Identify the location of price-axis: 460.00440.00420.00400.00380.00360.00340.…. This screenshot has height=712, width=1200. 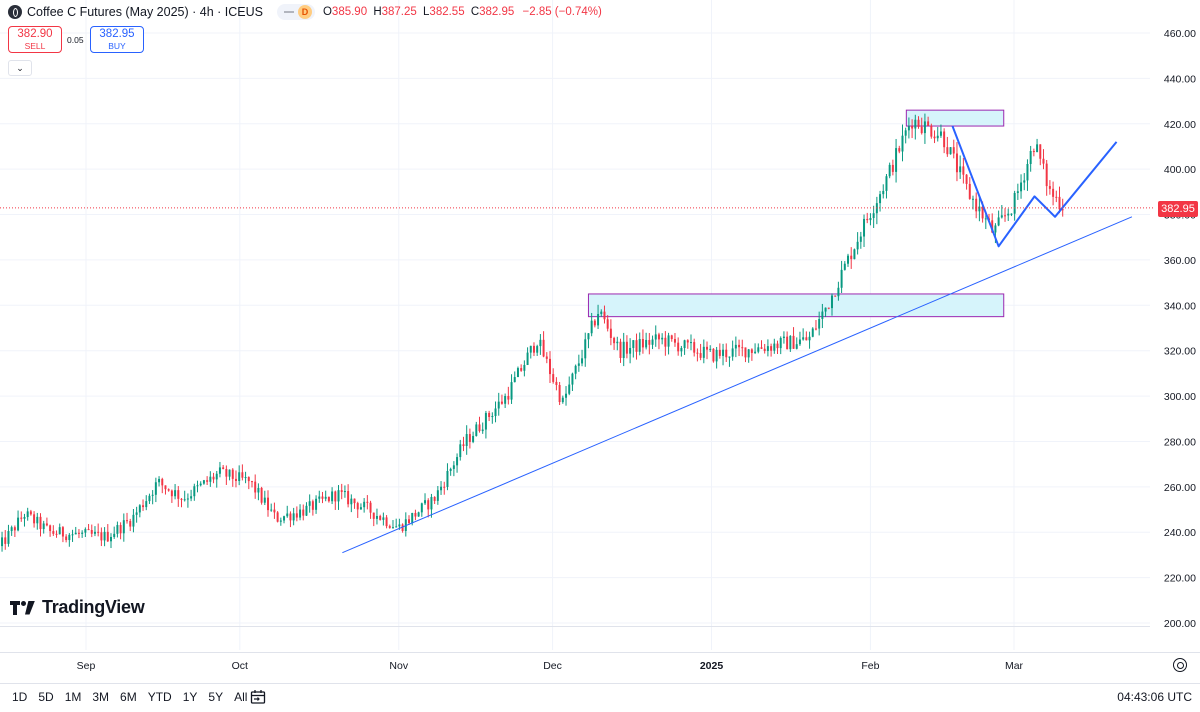
(1180, 329).